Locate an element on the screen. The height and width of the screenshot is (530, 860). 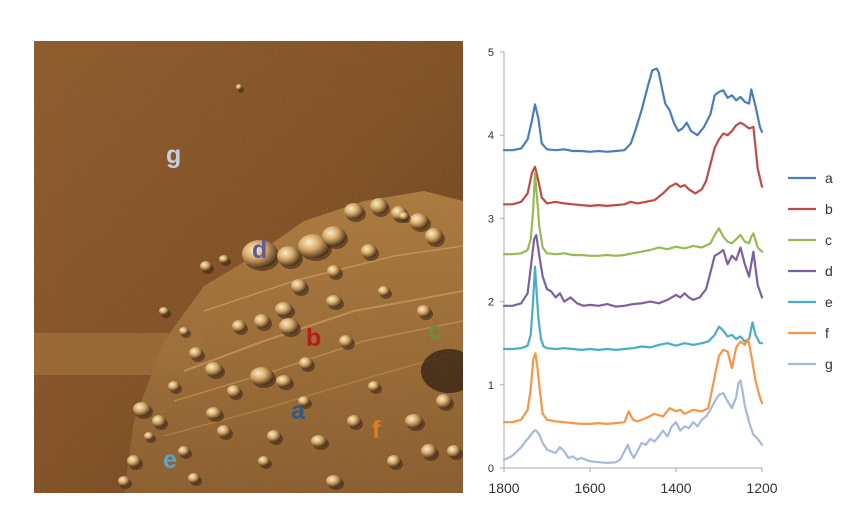
legend-label-c: c is located at coordinates (828, 240).